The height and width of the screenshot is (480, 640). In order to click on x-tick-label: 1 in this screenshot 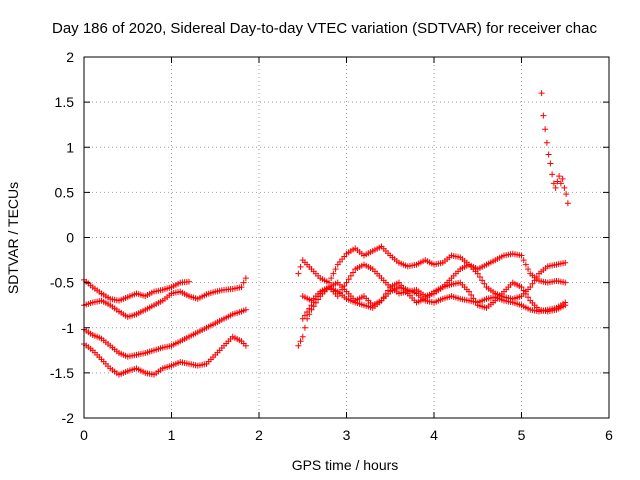, I will do `click(172, 435)`.